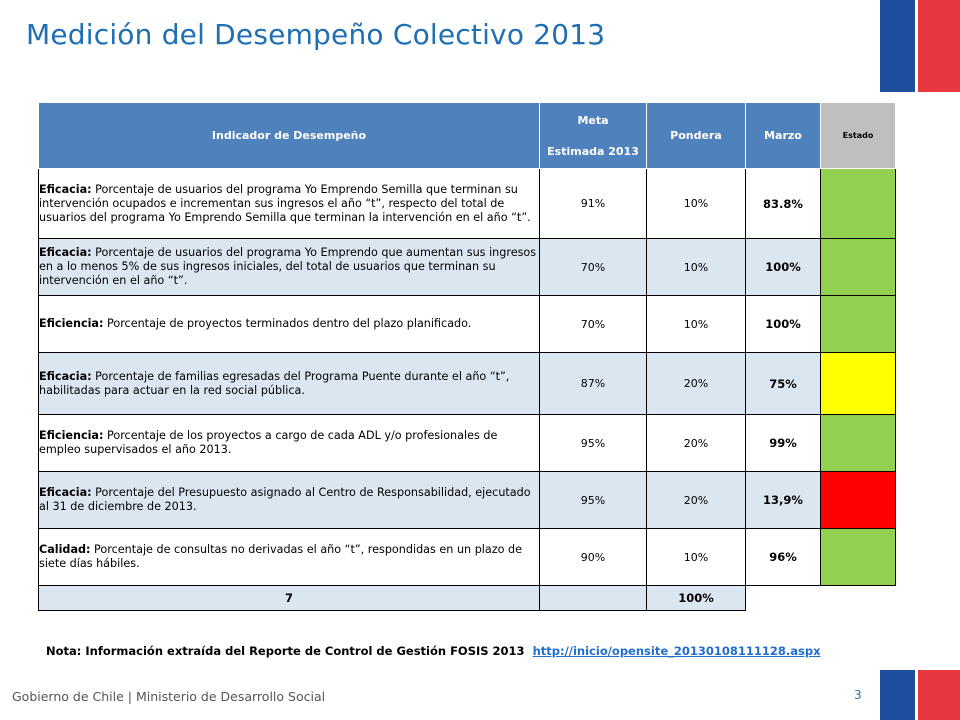 This screenshot has height=720, width=960. Describe the element at coordinates (593, 203) in the screenshot. I see `meta-cell: 91%` at that location.